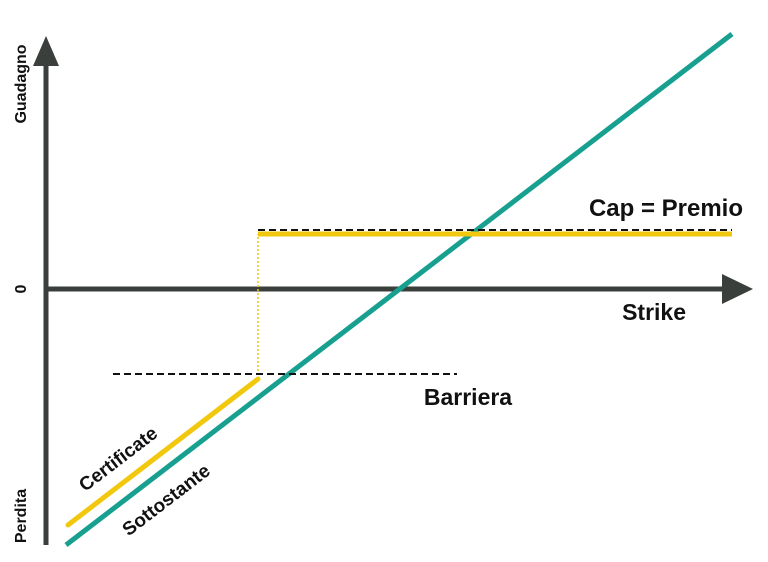  Describe the element at coordinates (21, 516) in the screenshot. I see `y-axis-label-bottom: Perdita` at that location.